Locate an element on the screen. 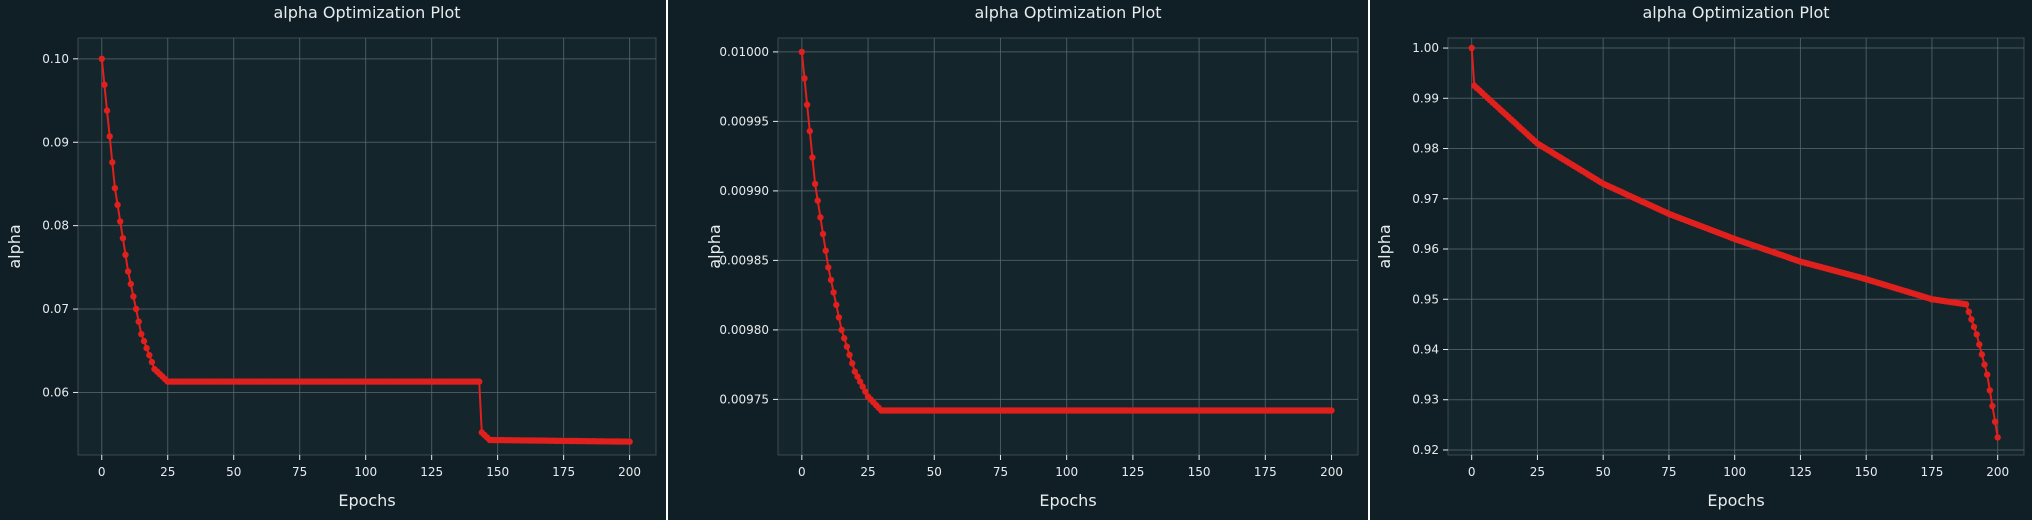 Image resolution: width=2032 pixels, height=520 pixels. y-tick-label: 0.95 is located at coordinates (1425, 299).